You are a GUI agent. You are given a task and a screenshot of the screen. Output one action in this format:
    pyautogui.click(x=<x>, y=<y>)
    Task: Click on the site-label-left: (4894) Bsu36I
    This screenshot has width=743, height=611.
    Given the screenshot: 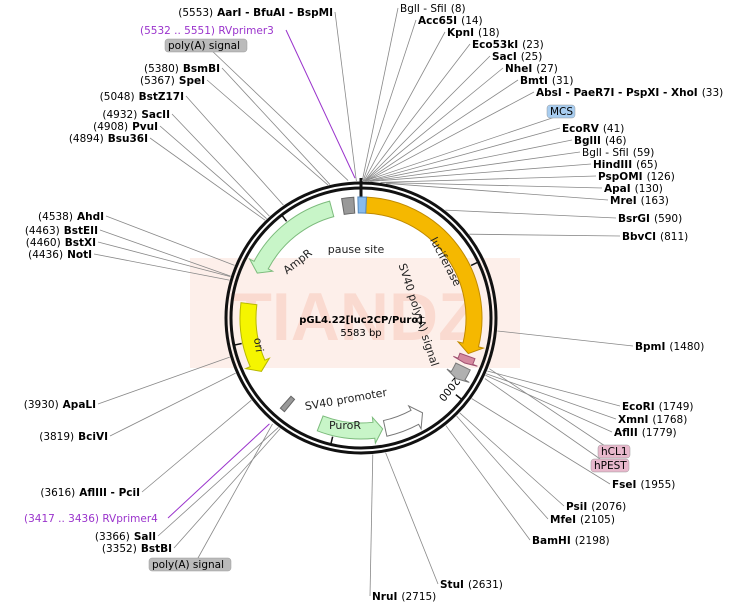 What is the action you would take?
    pyautogui.click(x=108, y=139)
    